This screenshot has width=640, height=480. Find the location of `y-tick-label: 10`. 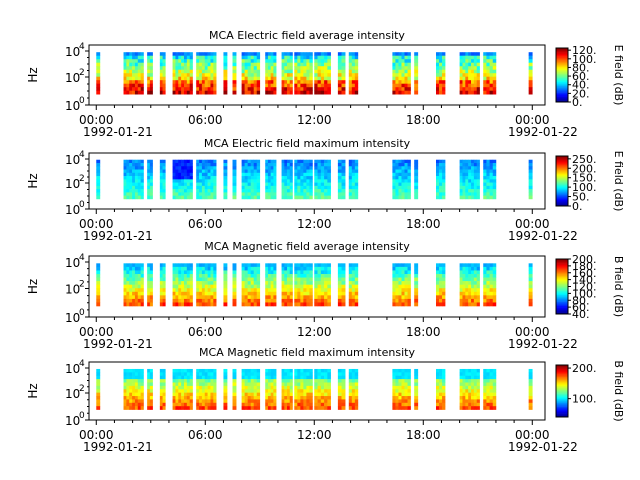

y-tick-label: 10 is located at coordinates (72, 78).